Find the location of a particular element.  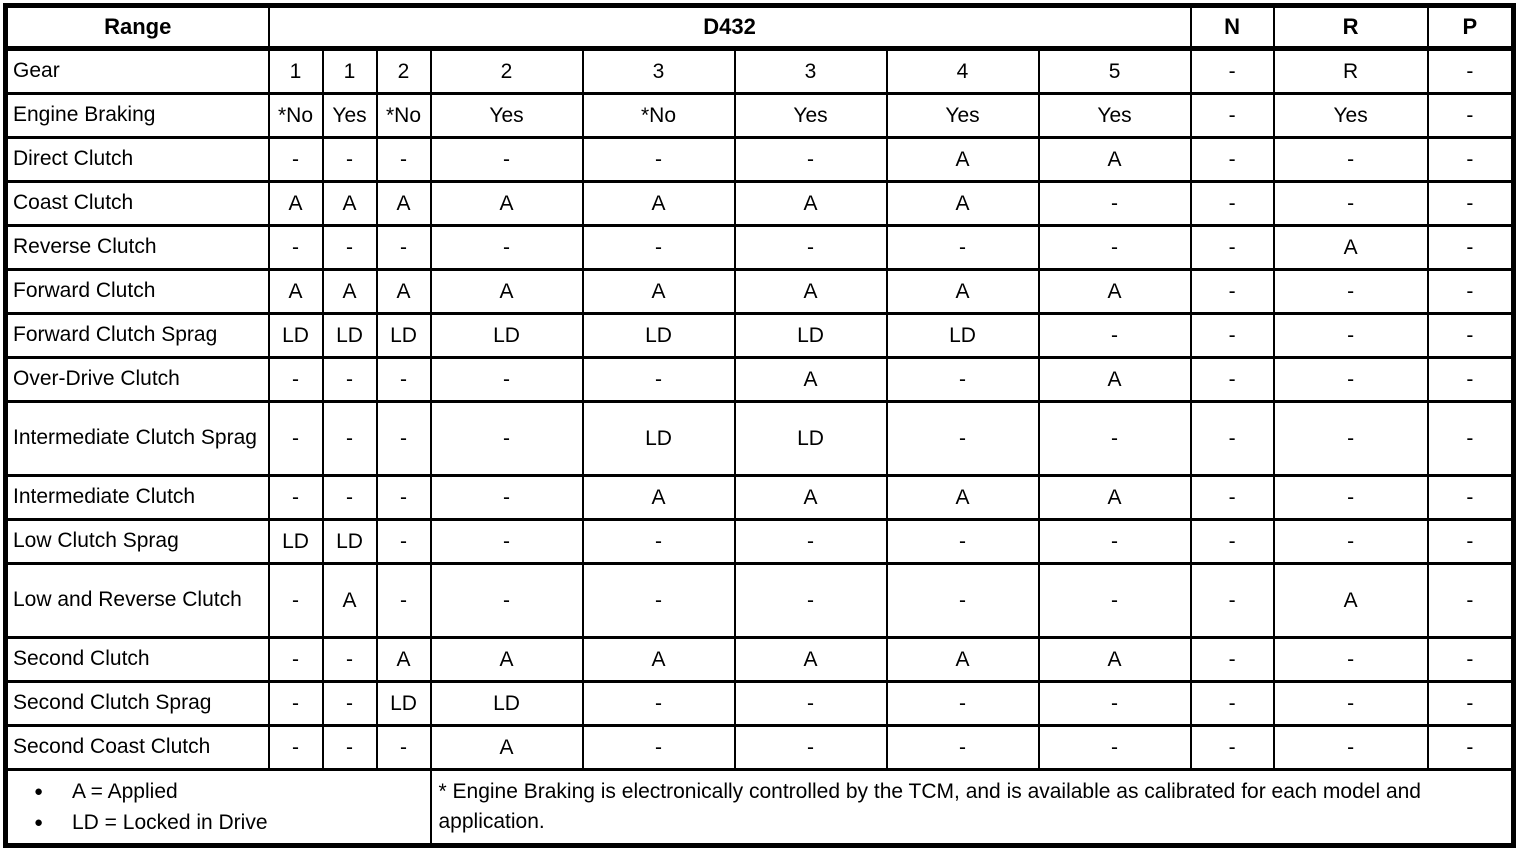

header-r: R is located at coordinates (1350, 27).